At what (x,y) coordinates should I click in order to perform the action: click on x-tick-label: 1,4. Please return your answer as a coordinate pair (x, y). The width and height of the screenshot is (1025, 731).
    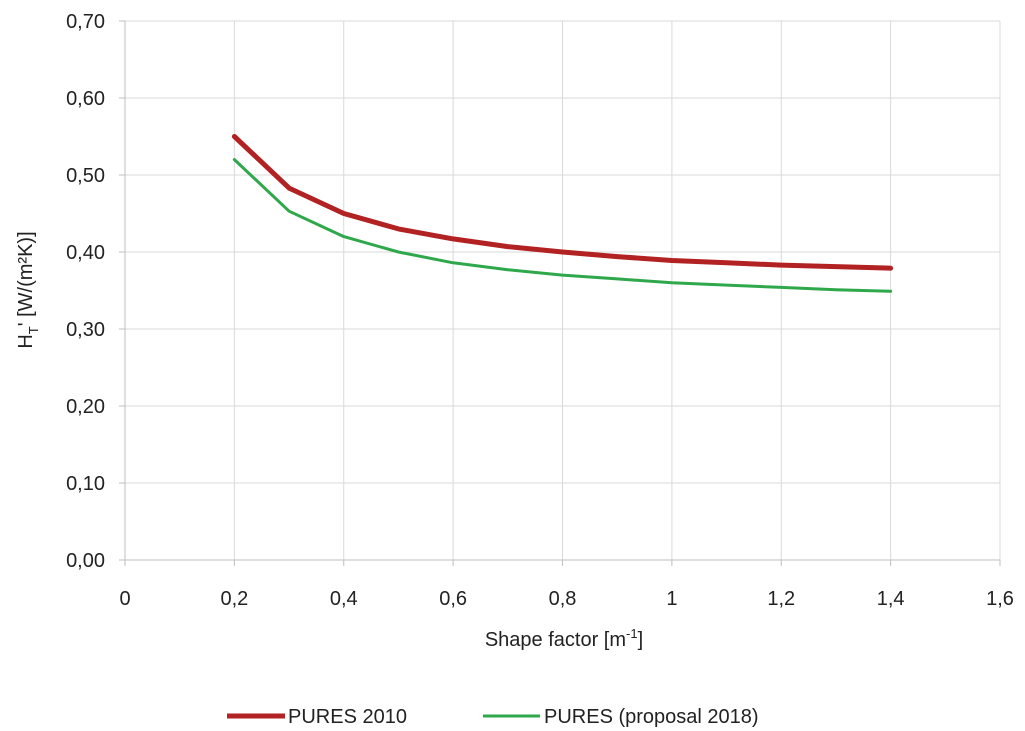
    Looking at the image, I should click on (891, 599).